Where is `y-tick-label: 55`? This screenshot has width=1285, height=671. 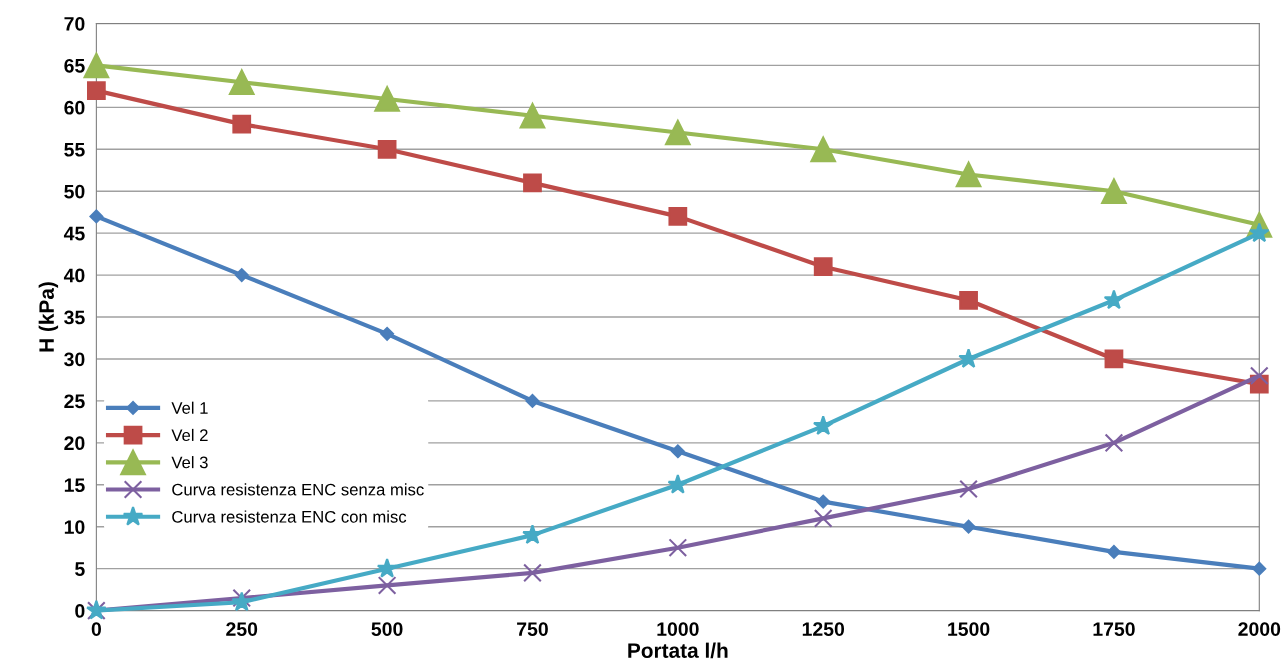 y-tick-label: 55 is located at coordinates (74, 149).